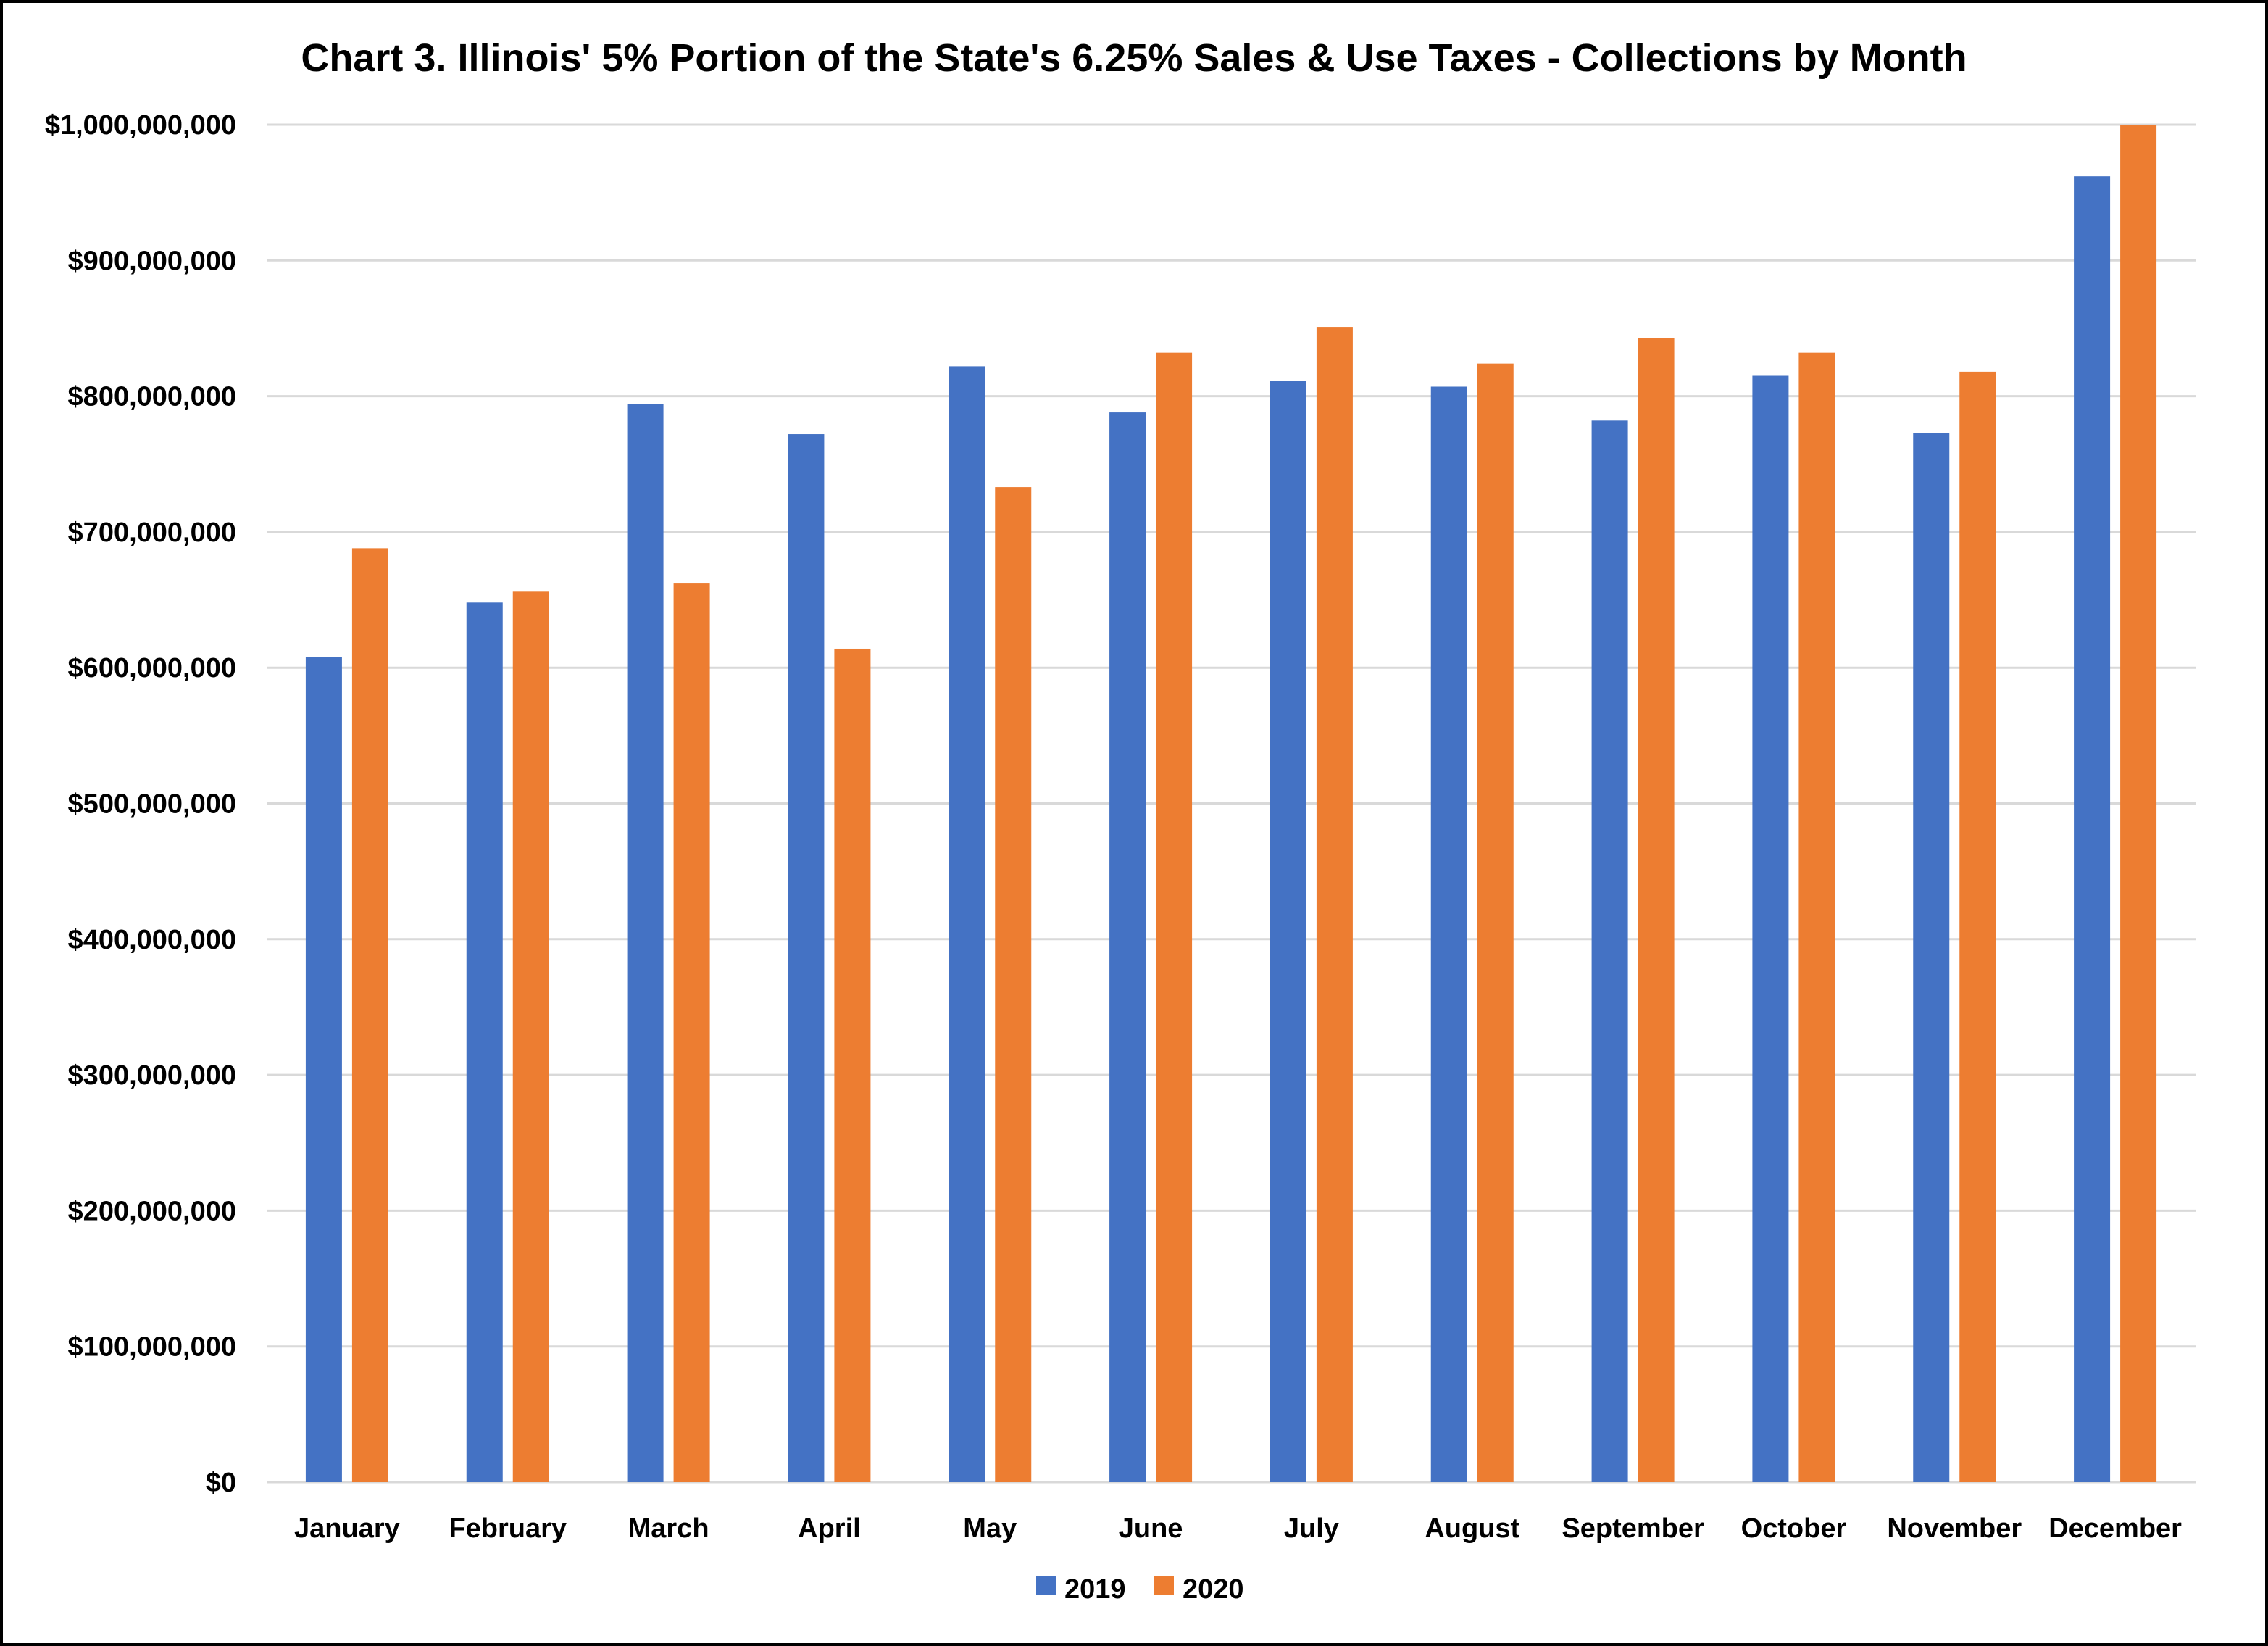 The height and width of the screenshot is (1646, 2268). What do you see at coordinates (1046, 1585) in the screenshot?
I see `legend-swatch-2019` at bounding box center [1046, 1585].